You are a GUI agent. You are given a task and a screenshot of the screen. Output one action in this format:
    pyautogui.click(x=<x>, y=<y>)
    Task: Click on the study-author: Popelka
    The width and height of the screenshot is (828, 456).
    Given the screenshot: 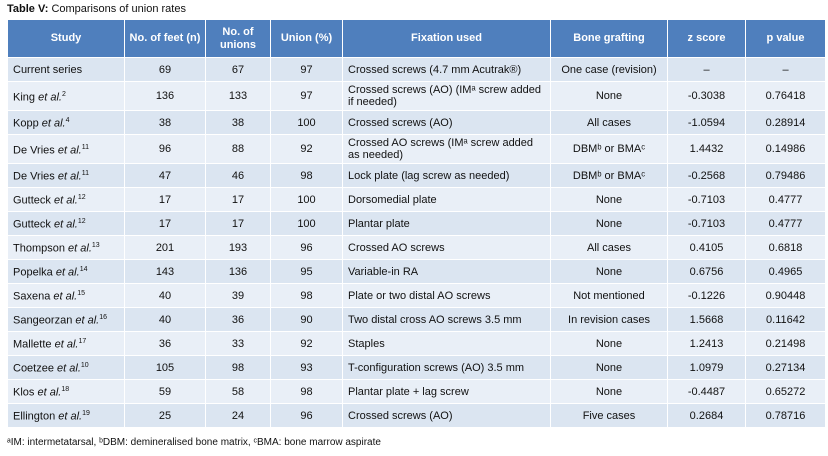 What is the action you would take?
    pyautogui.click(x=33, y=272)
    